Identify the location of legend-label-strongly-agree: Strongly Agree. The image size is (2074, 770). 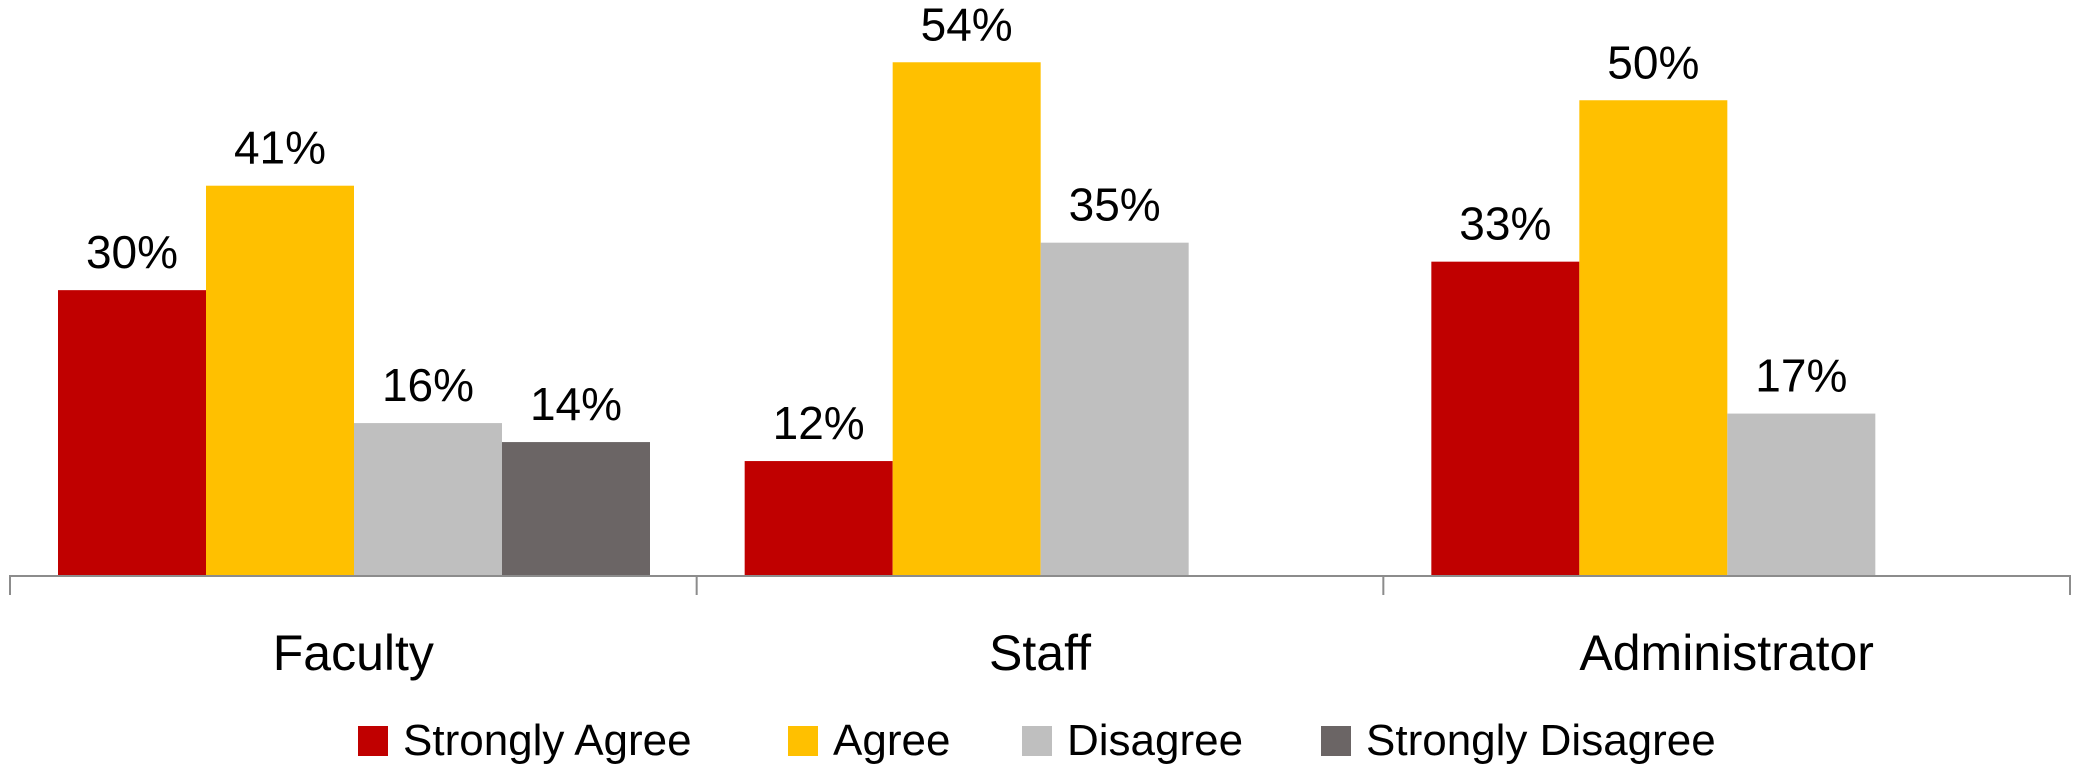
(547, 740).